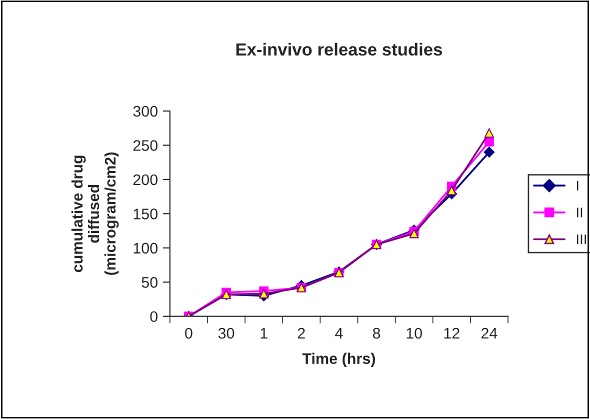 This screenshot has height=419, width=590. Describe the element at coordinates (145, 180) in the screenshot. I see `y-tick-label: 200` at that location.